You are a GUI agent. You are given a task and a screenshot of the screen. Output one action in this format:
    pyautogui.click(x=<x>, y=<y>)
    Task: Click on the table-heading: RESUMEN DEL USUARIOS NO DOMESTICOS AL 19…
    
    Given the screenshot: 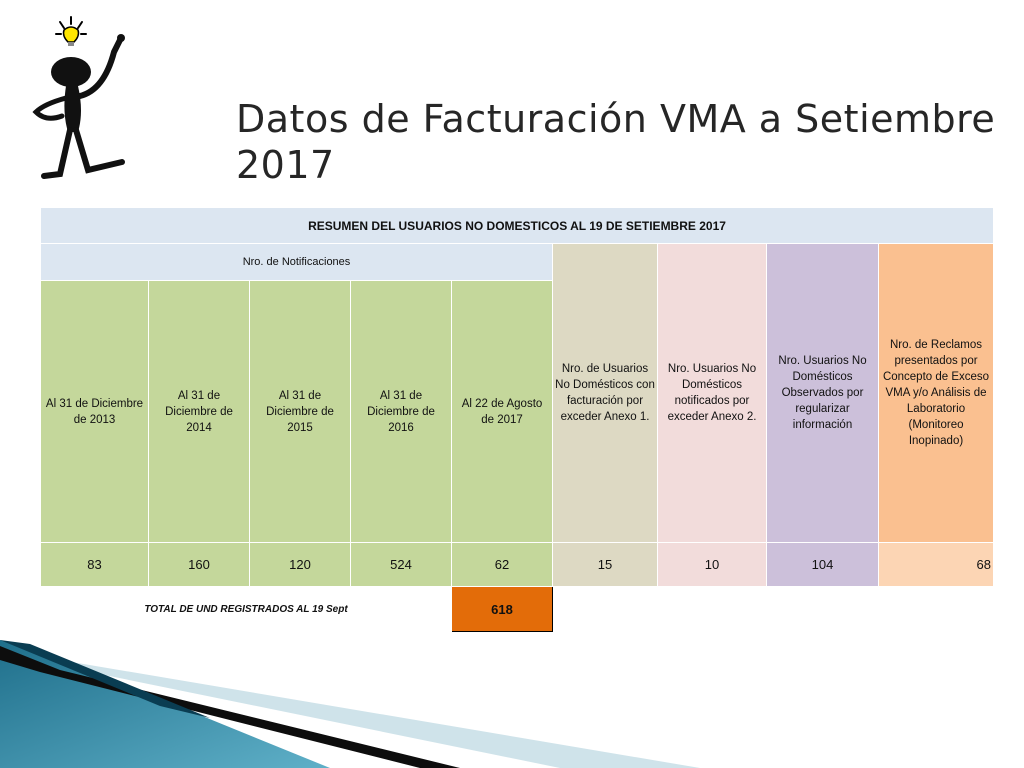 What is the action you would take?
    pyautogui.click(x=517, y=225)
    